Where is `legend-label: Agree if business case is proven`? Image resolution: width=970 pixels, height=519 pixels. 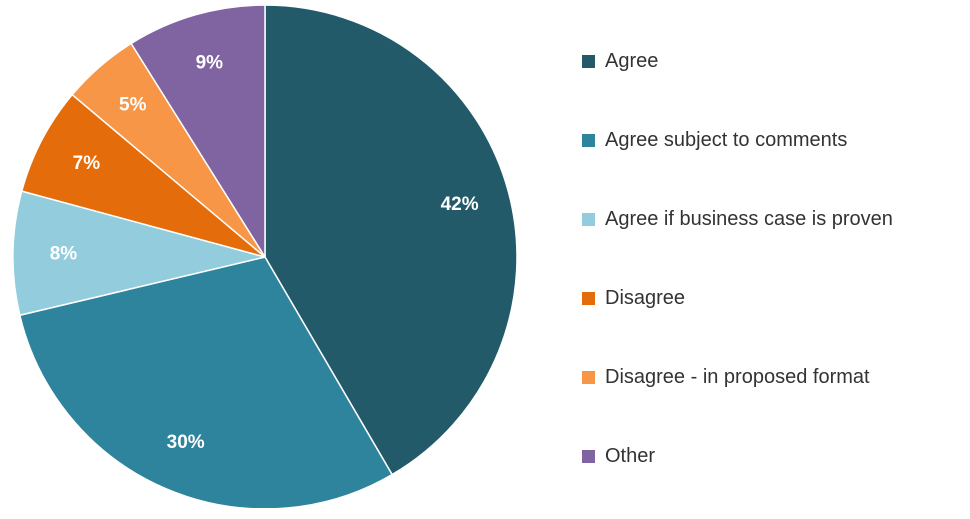
legend-label: Agree if business case is proven is located at coordinates (749, 218).